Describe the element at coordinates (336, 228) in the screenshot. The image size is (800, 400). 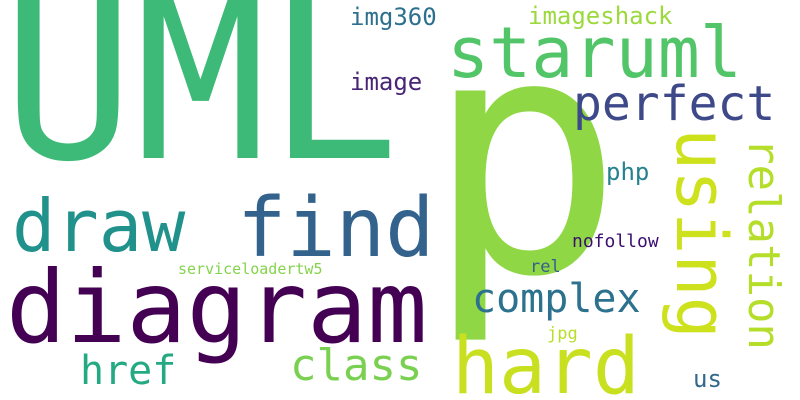
I see `word-find: find` at that location.